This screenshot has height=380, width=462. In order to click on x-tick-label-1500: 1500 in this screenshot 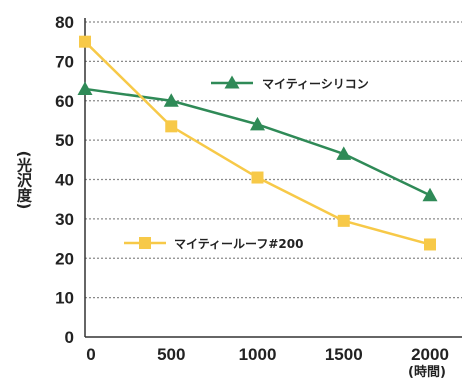, I will do `click(344, 354)`.